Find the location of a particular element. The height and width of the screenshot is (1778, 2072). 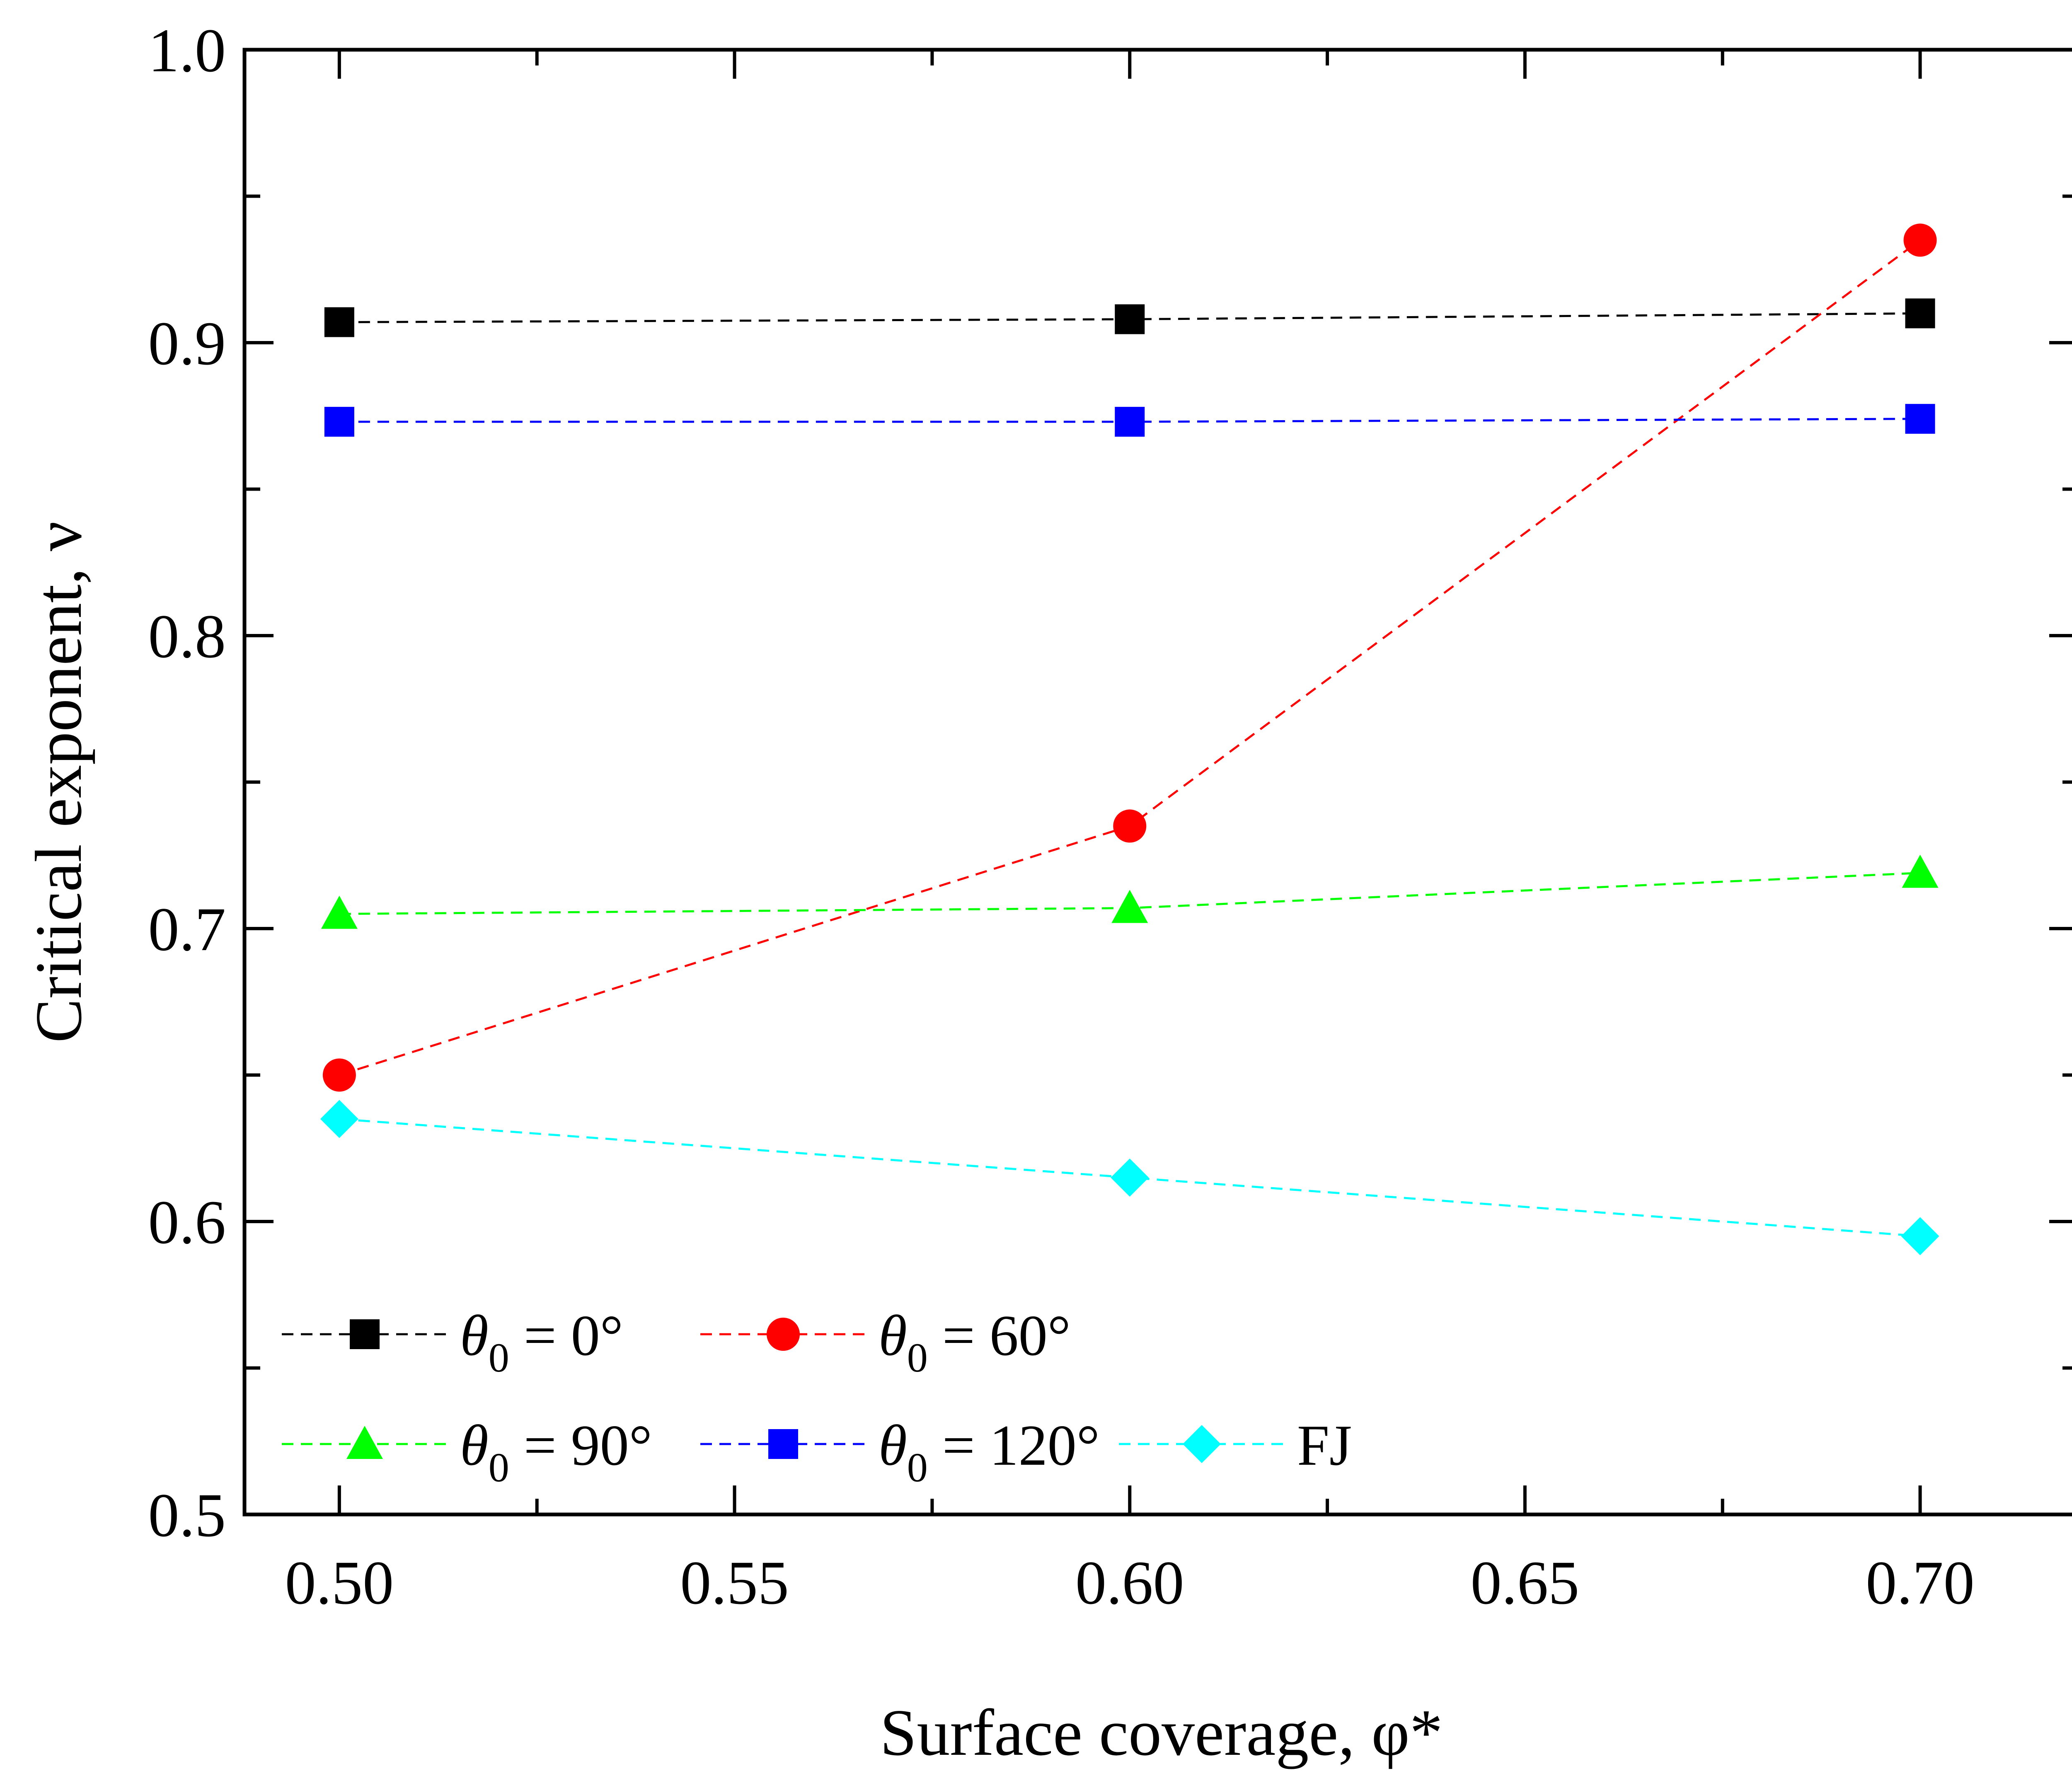

legend-label: FJ is located at coordinates (1324, 1445).